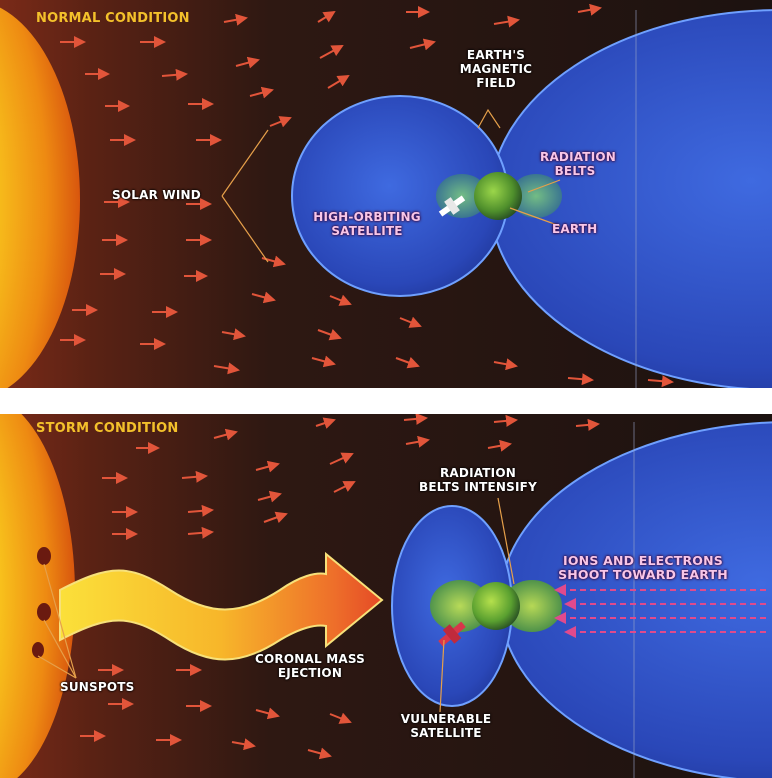 The width and height of the screenshot is (772, 778). What do you see at coordinates (113, 18) in the screenshot?
I see `panel-title: NORMAL CONDITION` at bounding box center [113, 18].